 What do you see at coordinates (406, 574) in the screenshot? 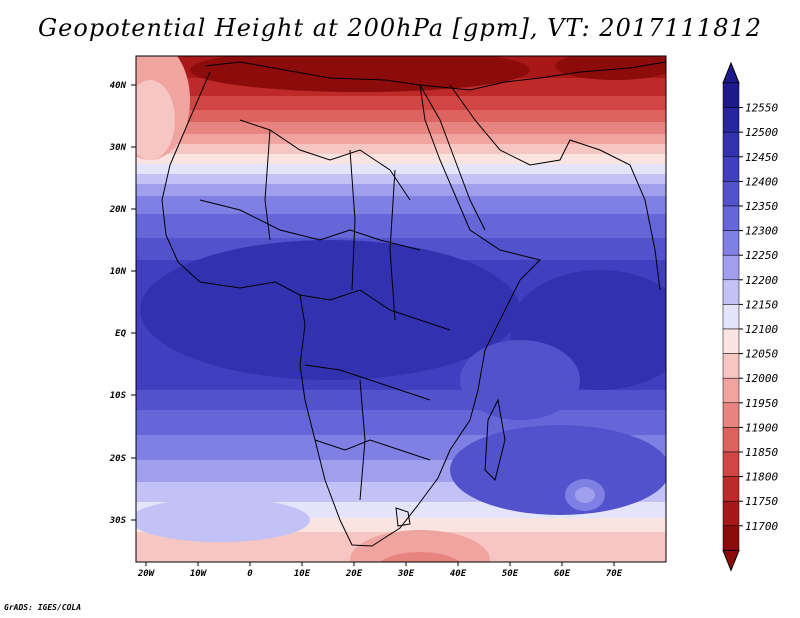
I see `lon-label: 30E` at bounding box center [406, 574].